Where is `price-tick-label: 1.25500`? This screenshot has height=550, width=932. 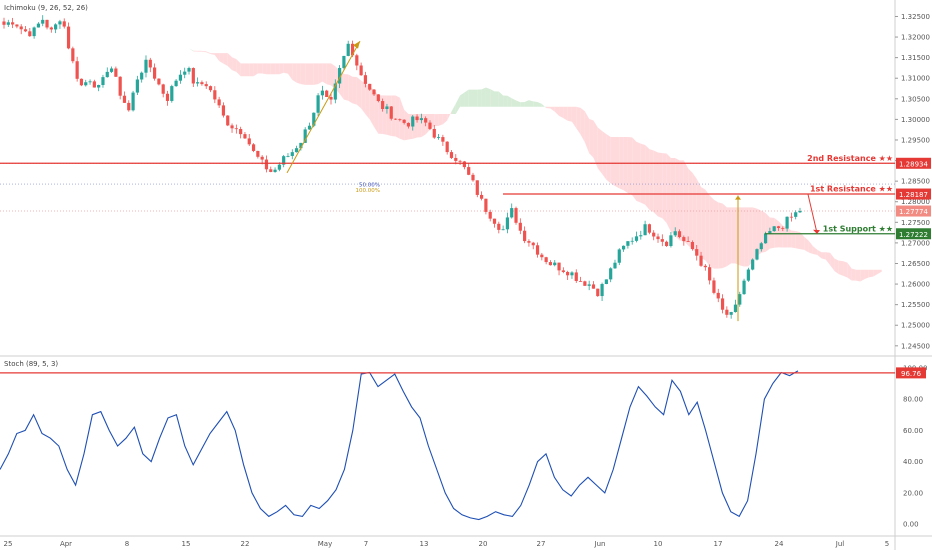 price-tick-label: 1.25500 is located at coordinates (915, 305).